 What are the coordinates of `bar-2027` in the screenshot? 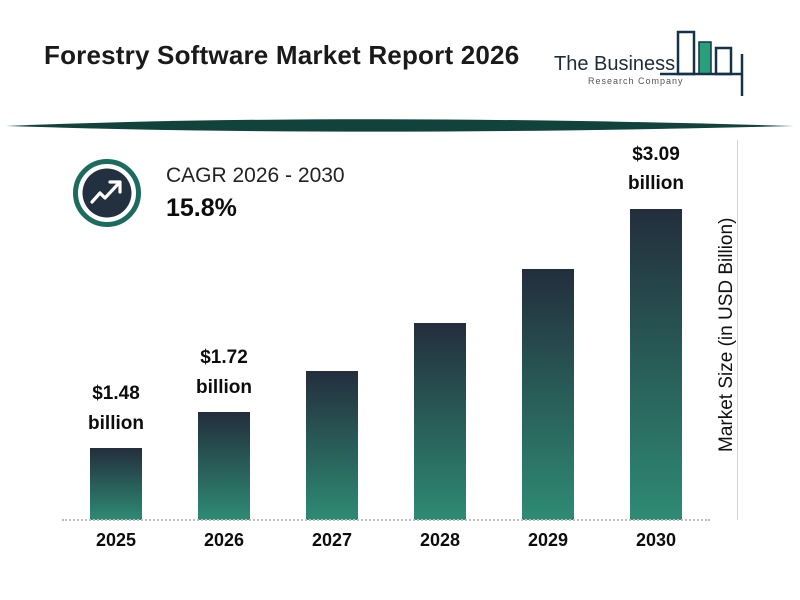 It's located at (332, 445).